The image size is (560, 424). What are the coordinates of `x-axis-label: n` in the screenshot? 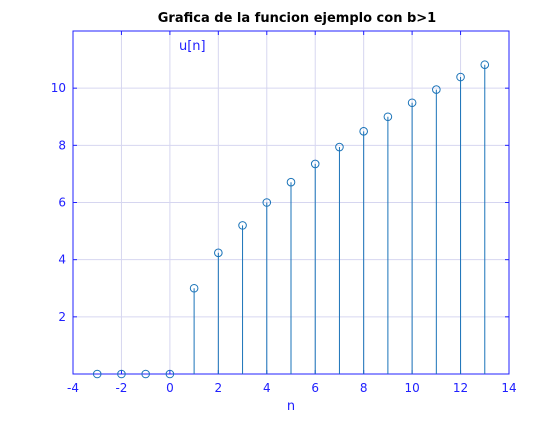 It's located at (291, 406).